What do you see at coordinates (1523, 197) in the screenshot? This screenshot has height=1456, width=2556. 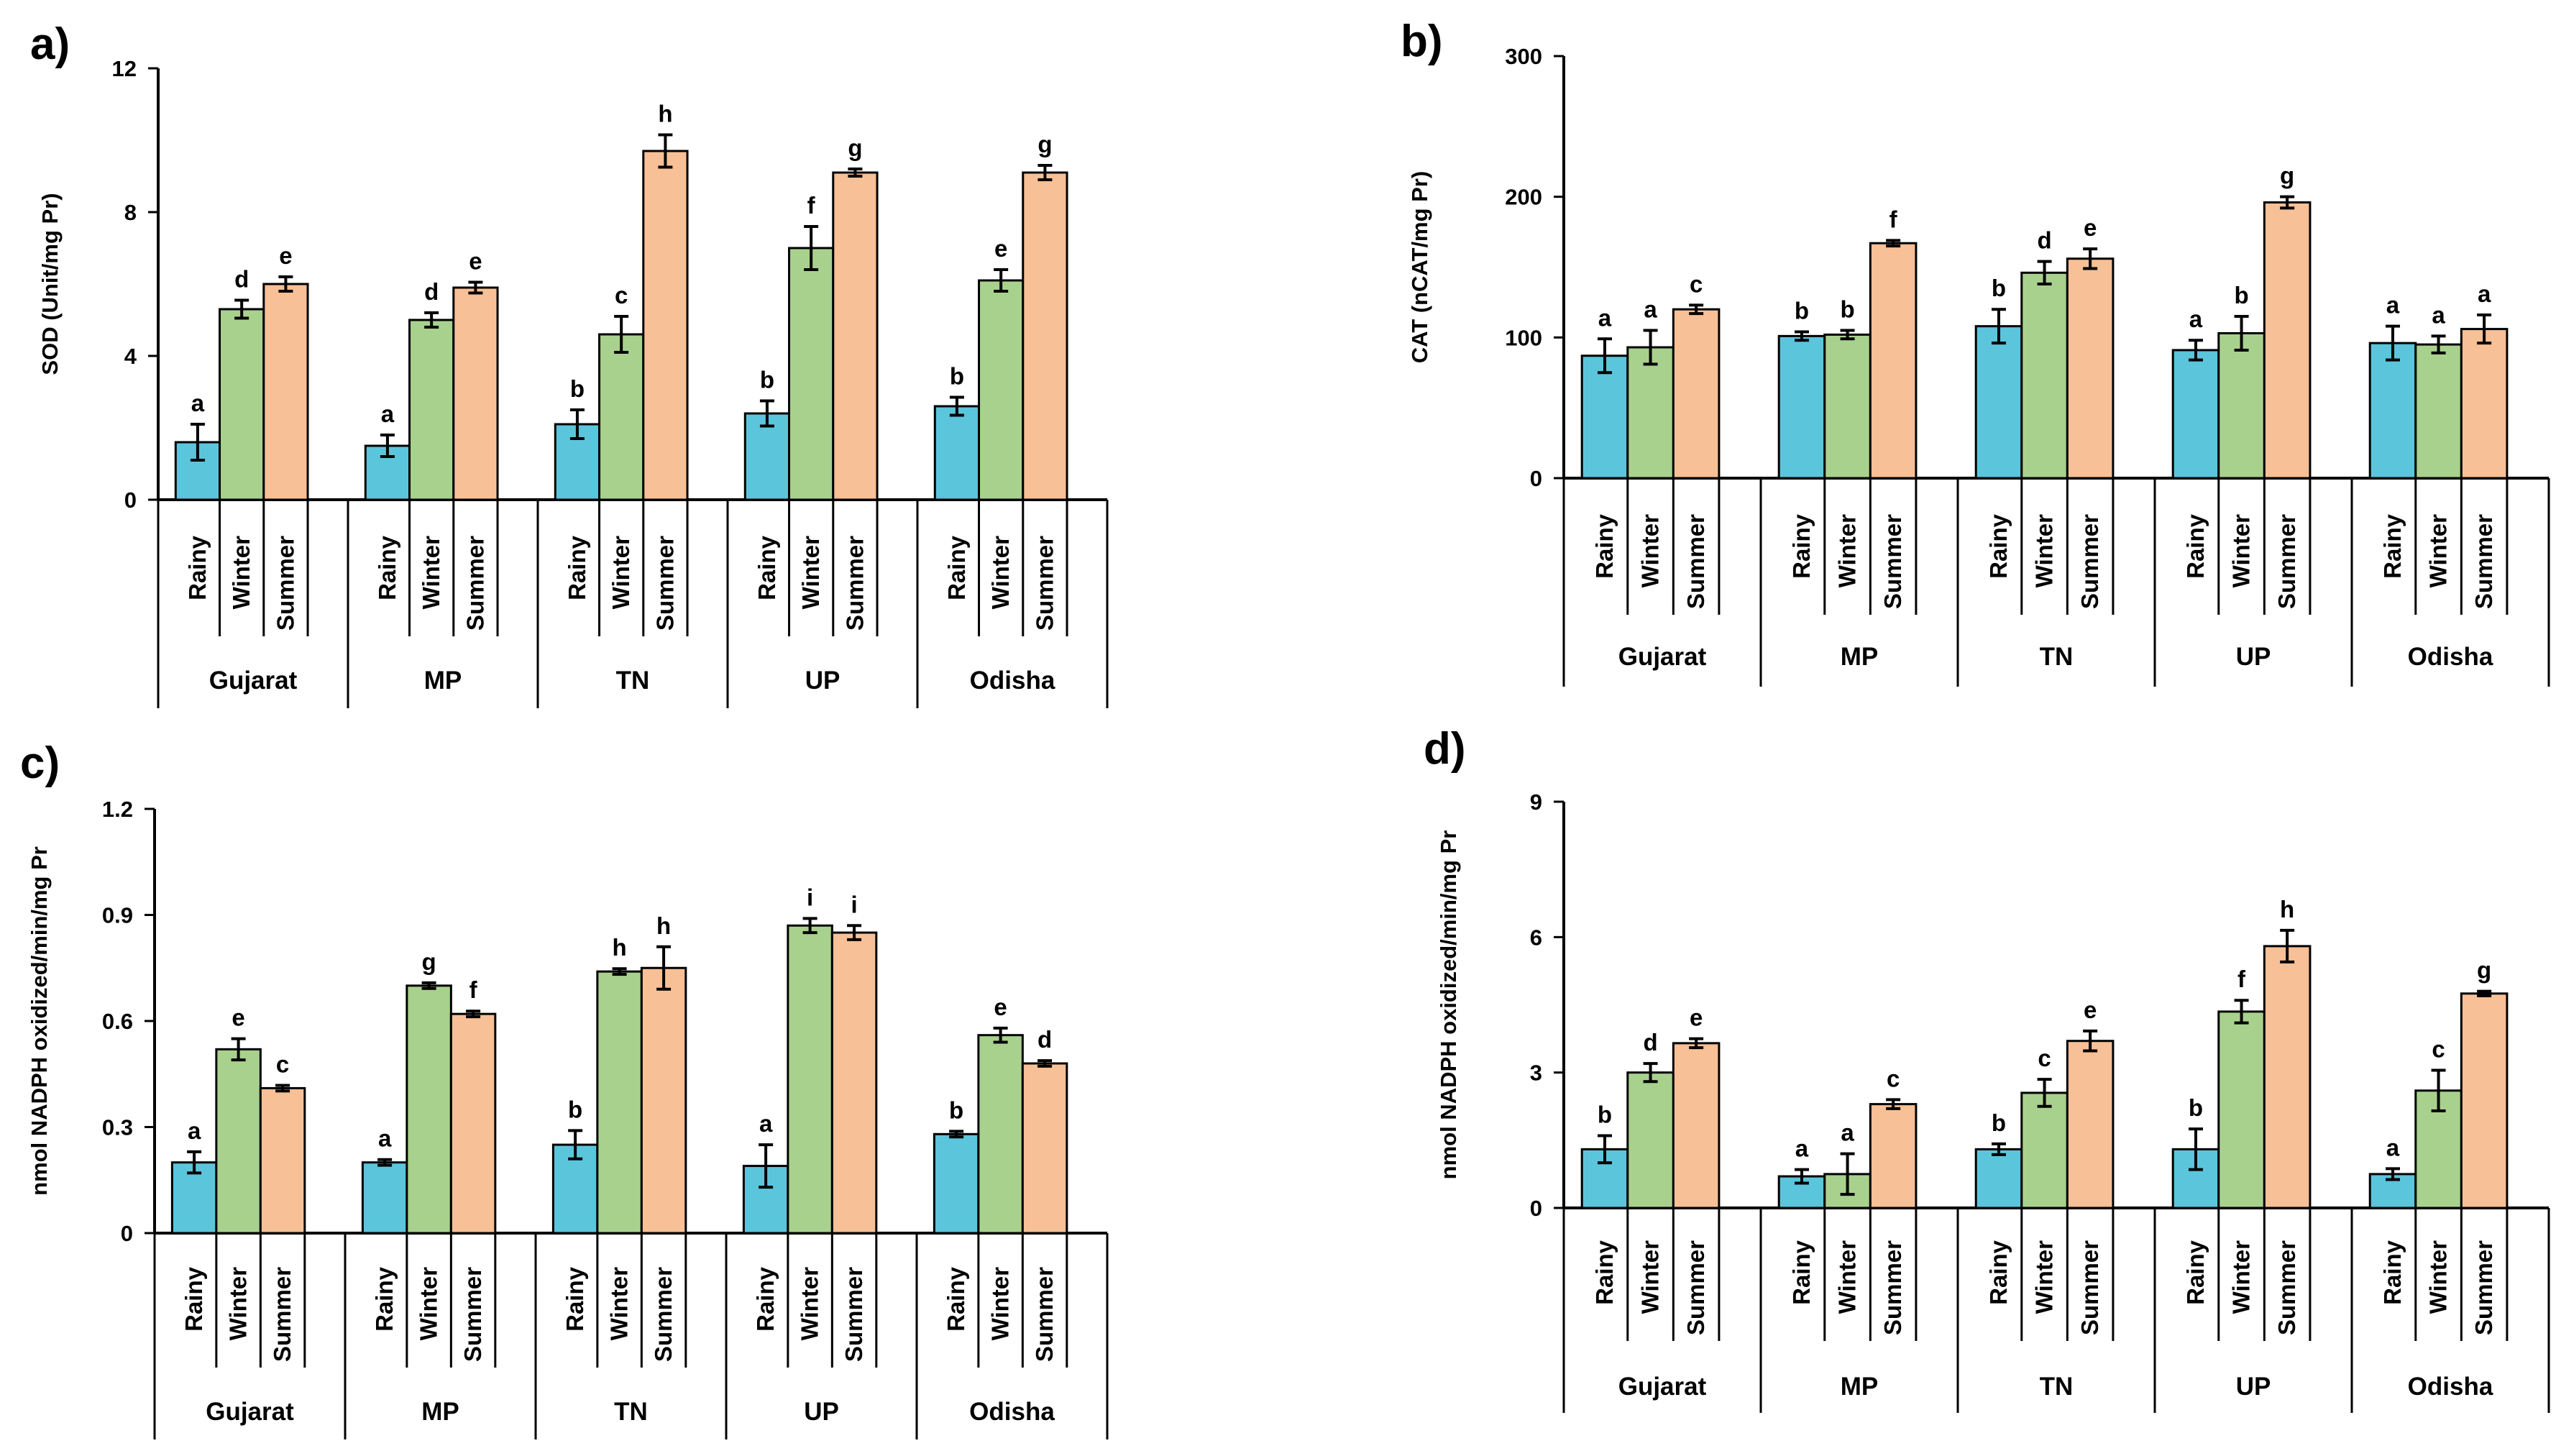 I see `y-tick-label: 200` at bounding box center [1523, 197].